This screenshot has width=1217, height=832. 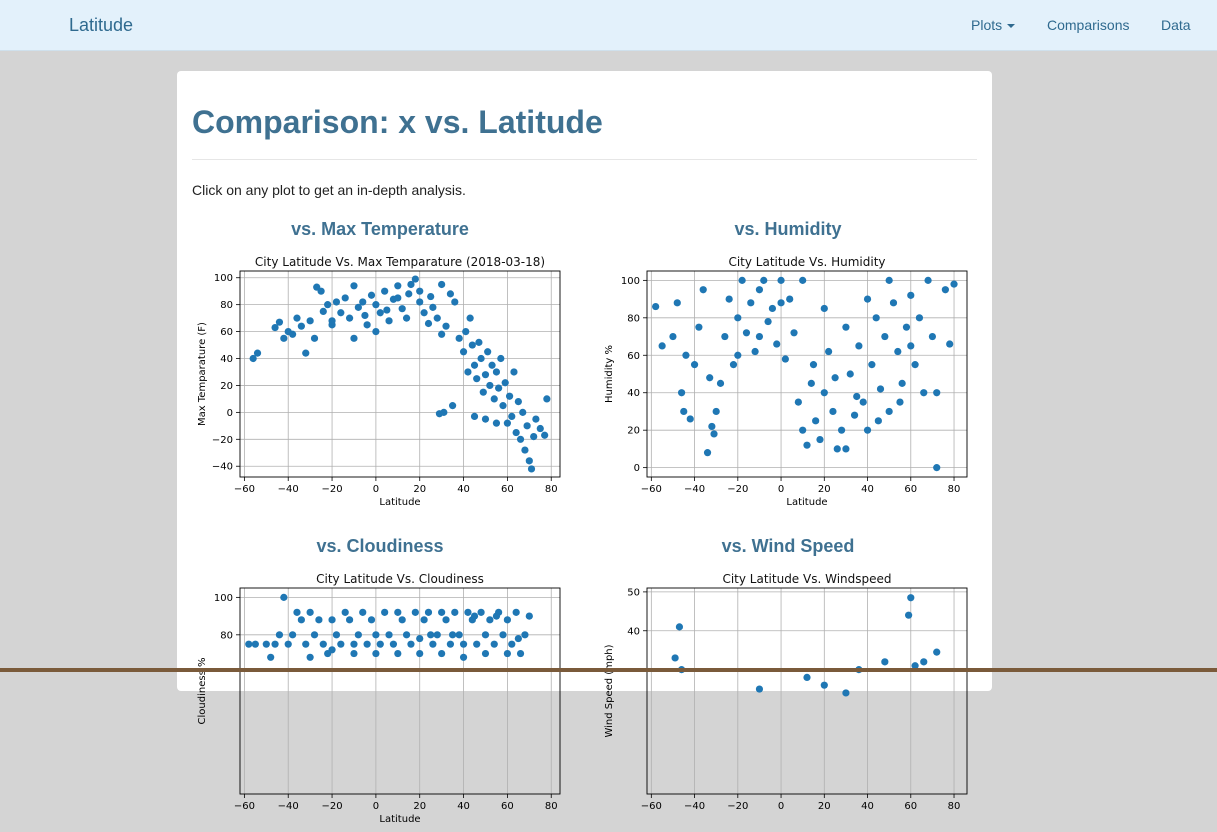 I want to click on plots-dropdown: Plots, so click(x=993, y=25).